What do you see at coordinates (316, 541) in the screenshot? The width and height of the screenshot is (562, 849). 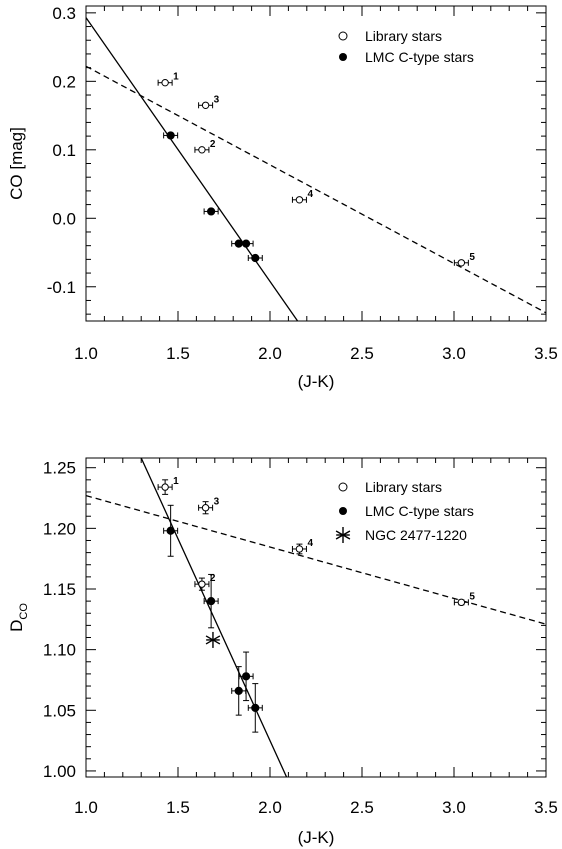 I see `series-open-circle: 1 3 2 4 5` at bounding box center [316, 541].